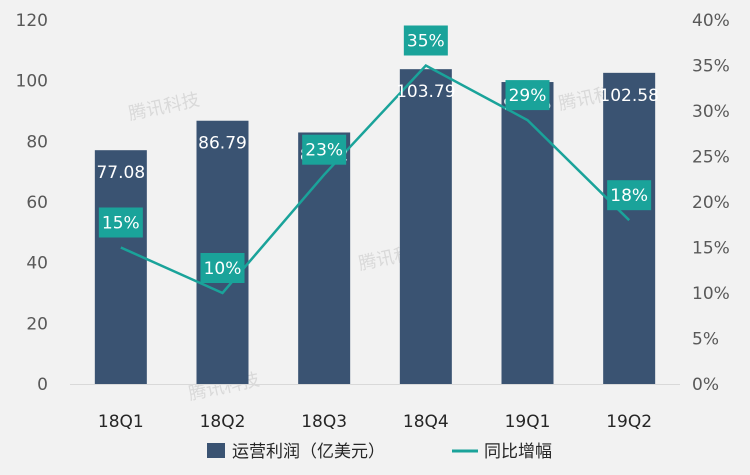 The height and width of the screenshot is (475, 750). I want to click on bar-18Q3, so click(324, 258).